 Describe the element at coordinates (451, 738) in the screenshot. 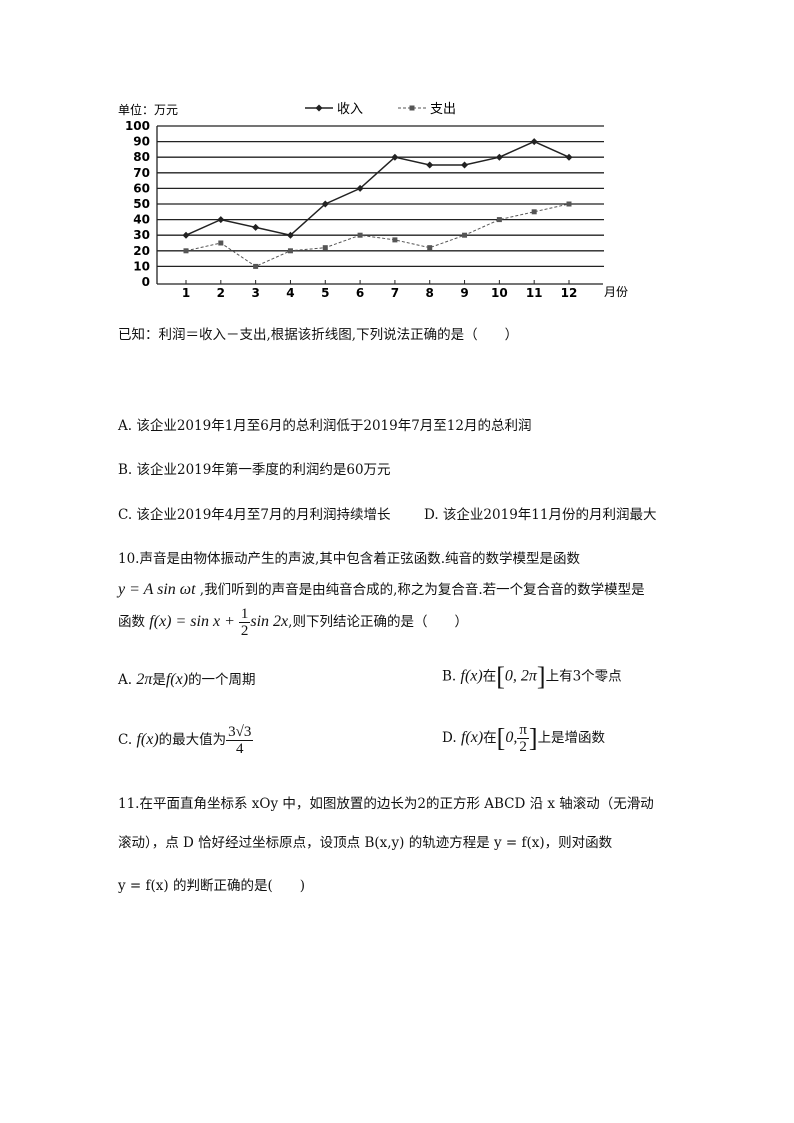

I see `label: D.` at that location.